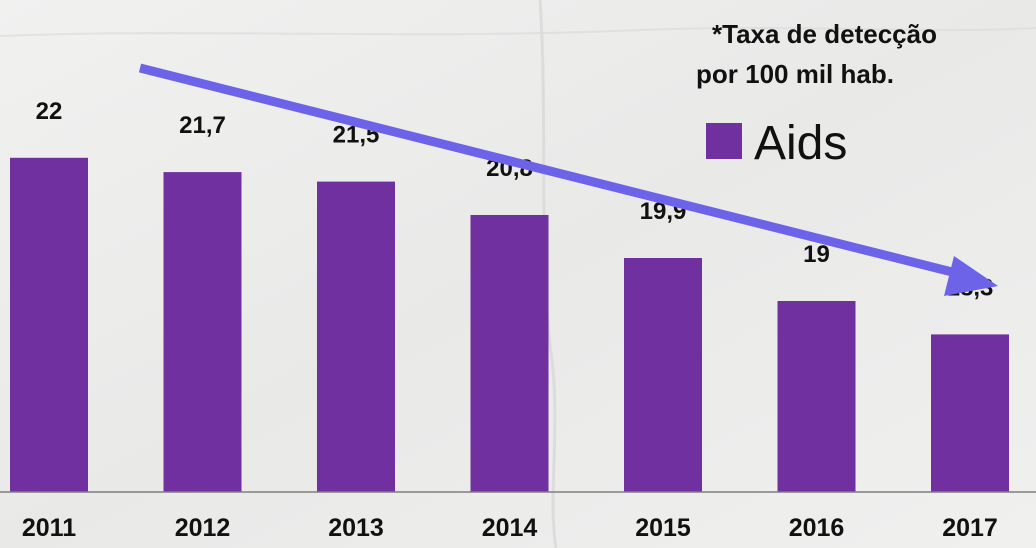 The width and height of the screenshot is (1036, 548). Describe the element at coordinates (49, 325) in the screenshot. I see `bar-2011` at that location.